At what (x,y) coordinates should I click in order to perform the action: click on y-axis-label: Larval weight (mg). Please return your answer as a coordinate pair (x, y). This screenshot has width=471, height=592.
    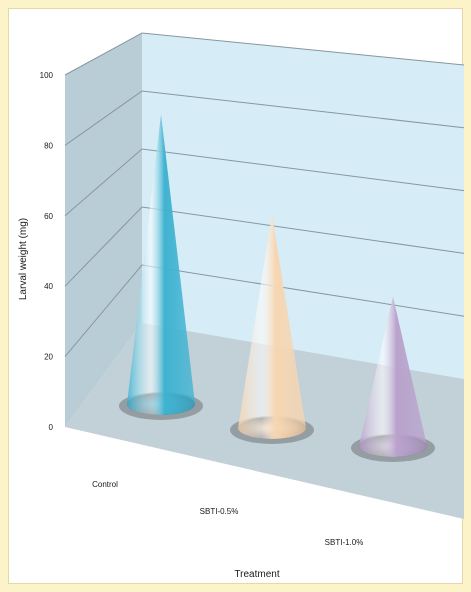
    Looking at the image, I should click on (23, 259).